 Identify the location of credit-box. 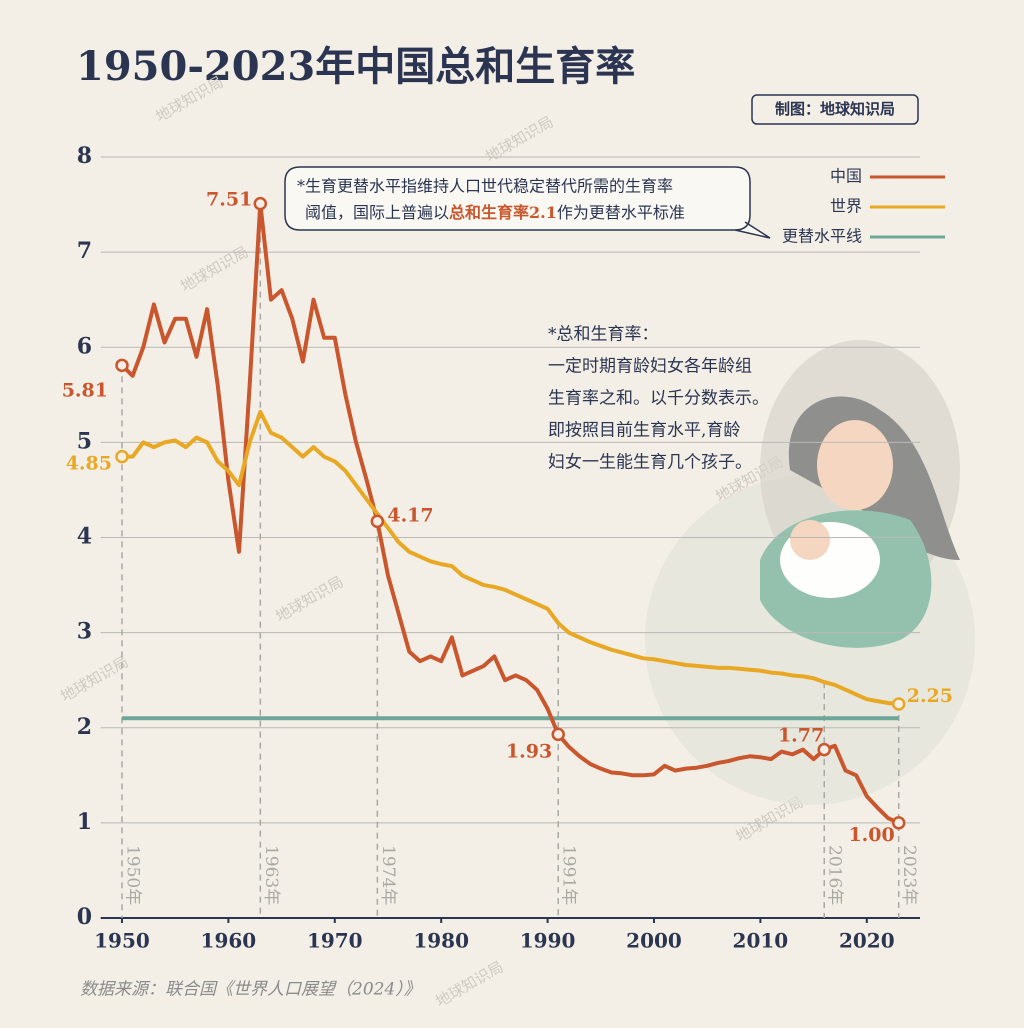
(835, 109).